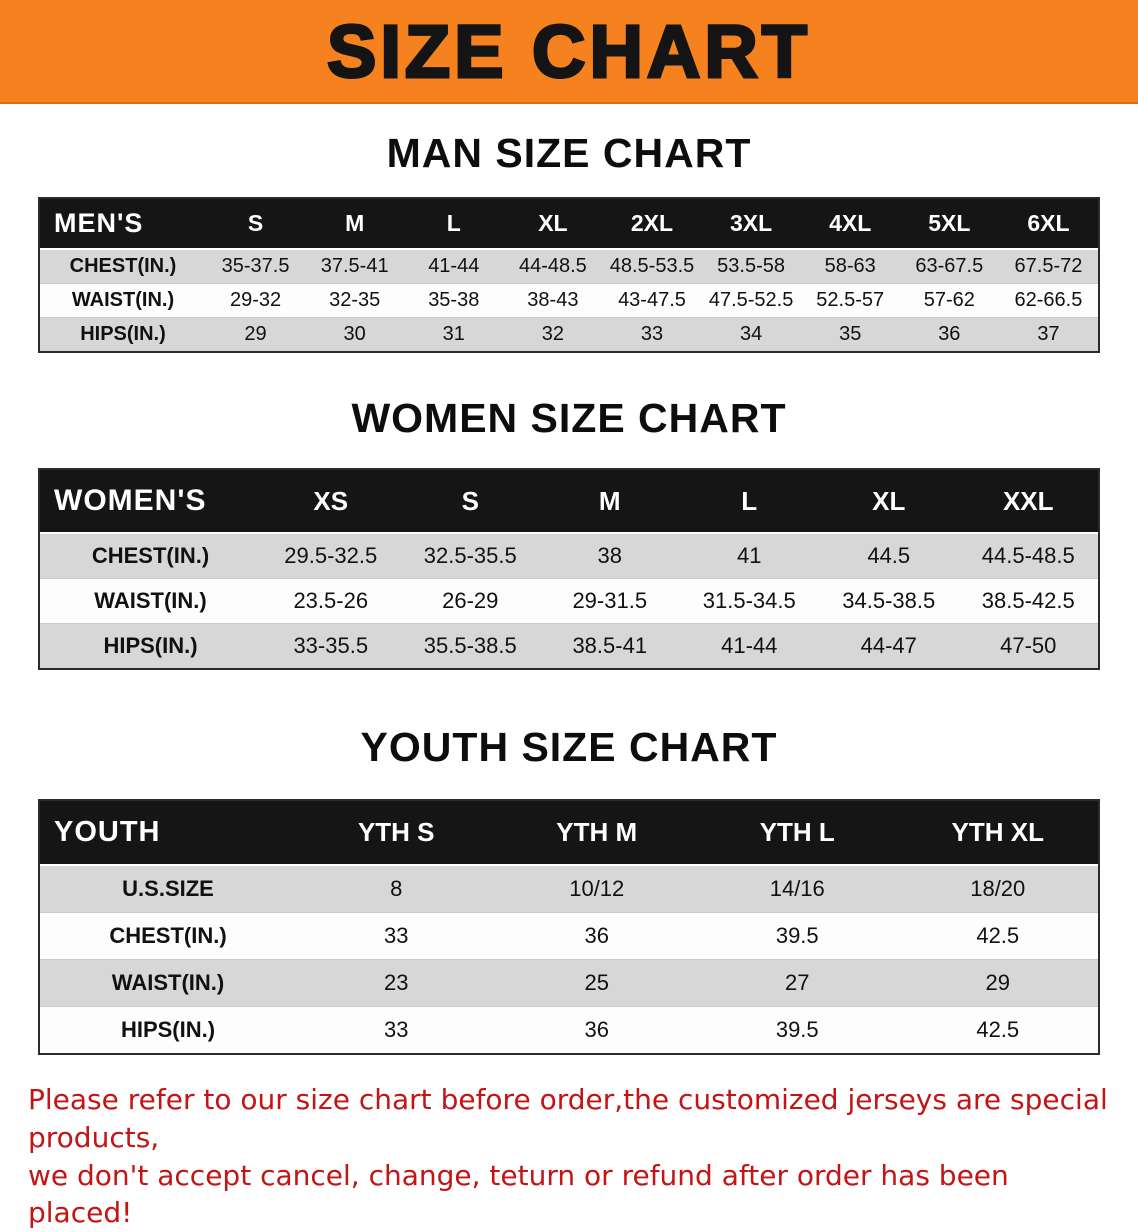  What do you see at coordinates (355, 334) in the screenshot?
I see `value-cell: 30` at bounding box center [355, 334].